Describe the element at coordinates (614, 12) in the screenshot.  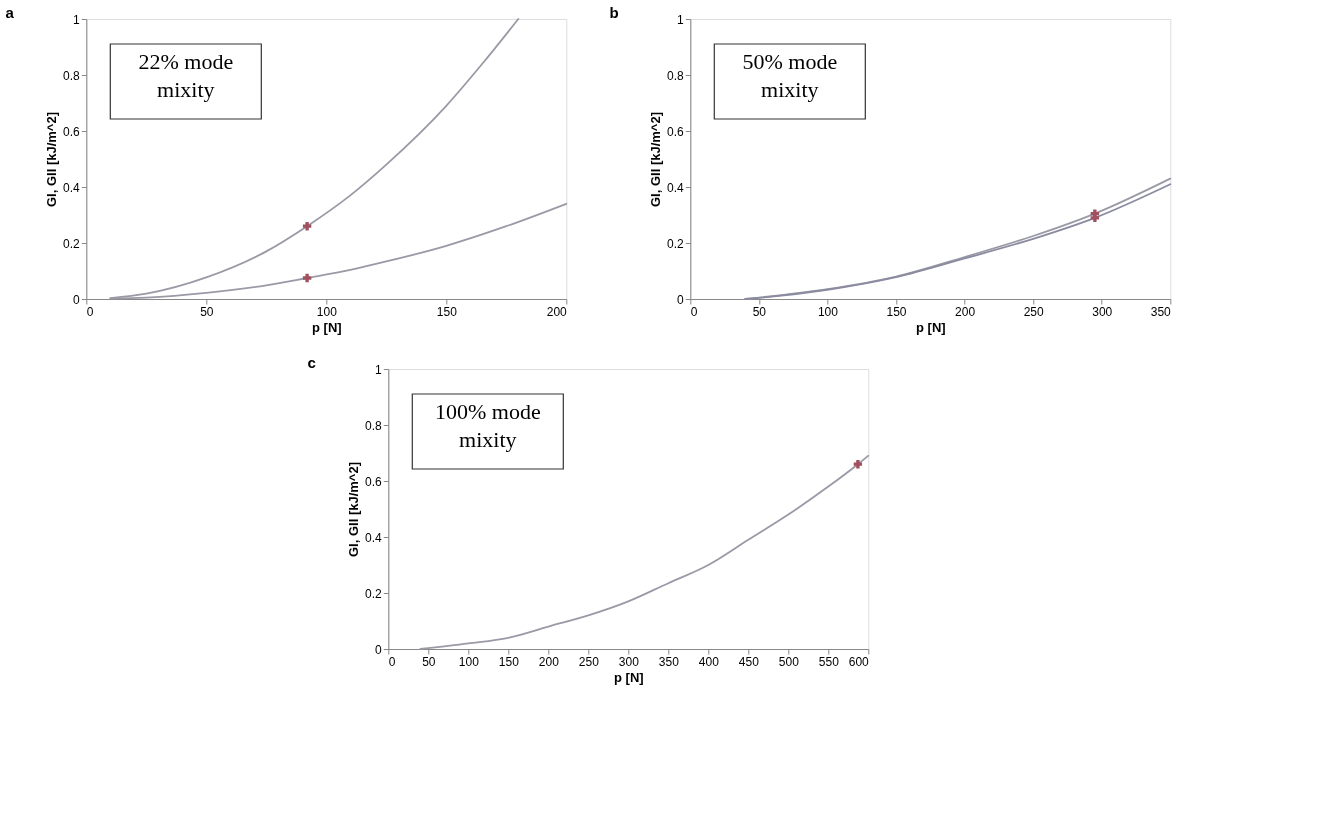
I see `chart-title: b` at that location.